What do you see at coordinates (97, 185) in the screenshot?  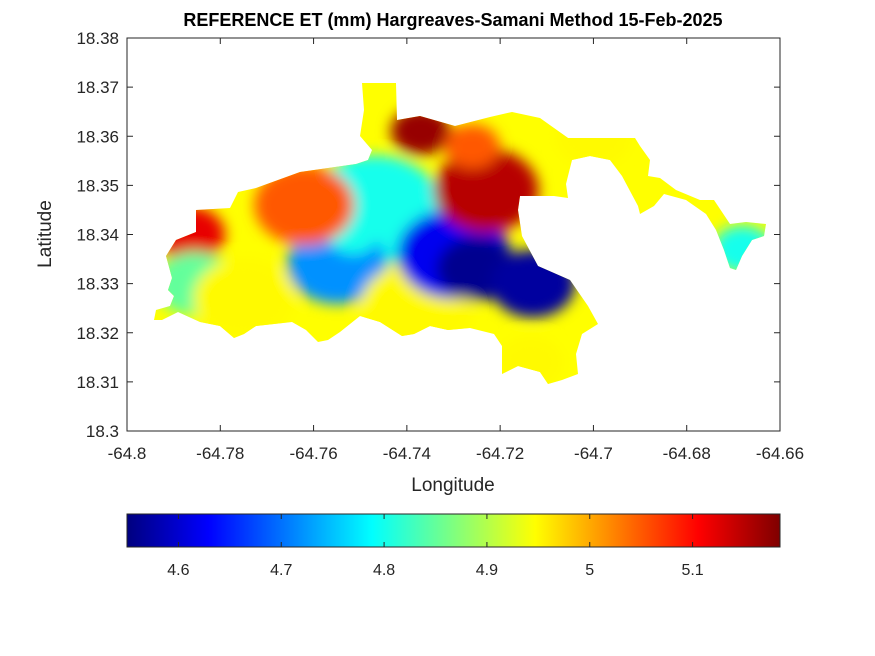 I see `y-tick-label: 18.35` at bounding box center [97, 185].